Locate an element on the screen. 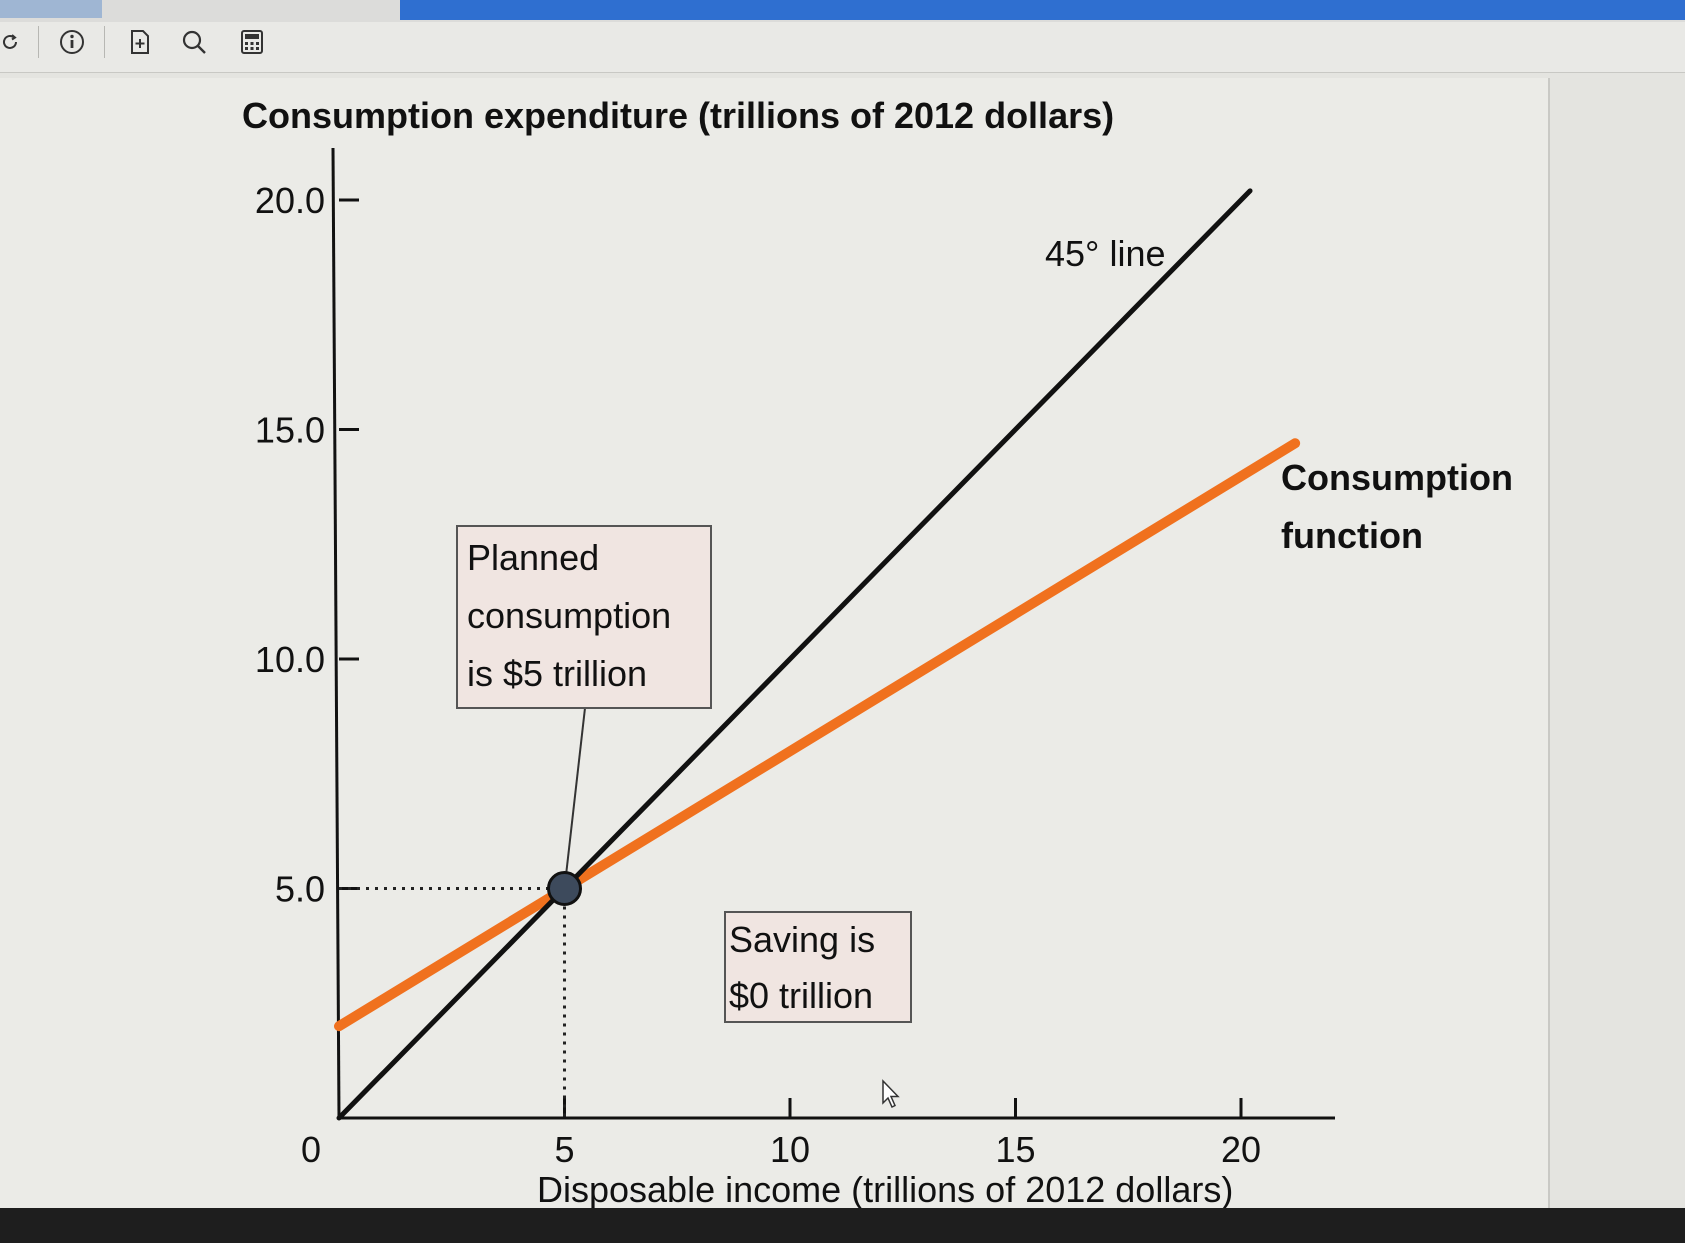 This screenshot has height=1243, width=1685. y-axis is located at coordinates (336, 633).